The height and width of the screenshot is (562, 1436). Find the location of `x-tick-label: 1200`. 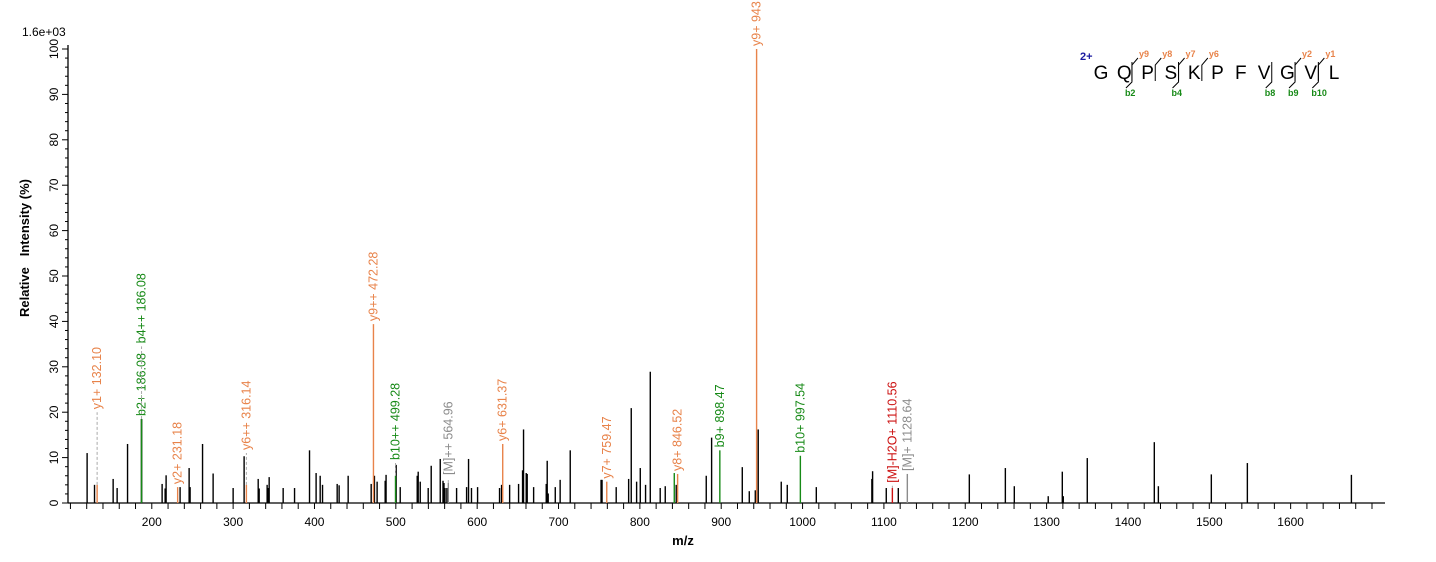

x-tick-label: 1200 is located at coordinates (965, 522).